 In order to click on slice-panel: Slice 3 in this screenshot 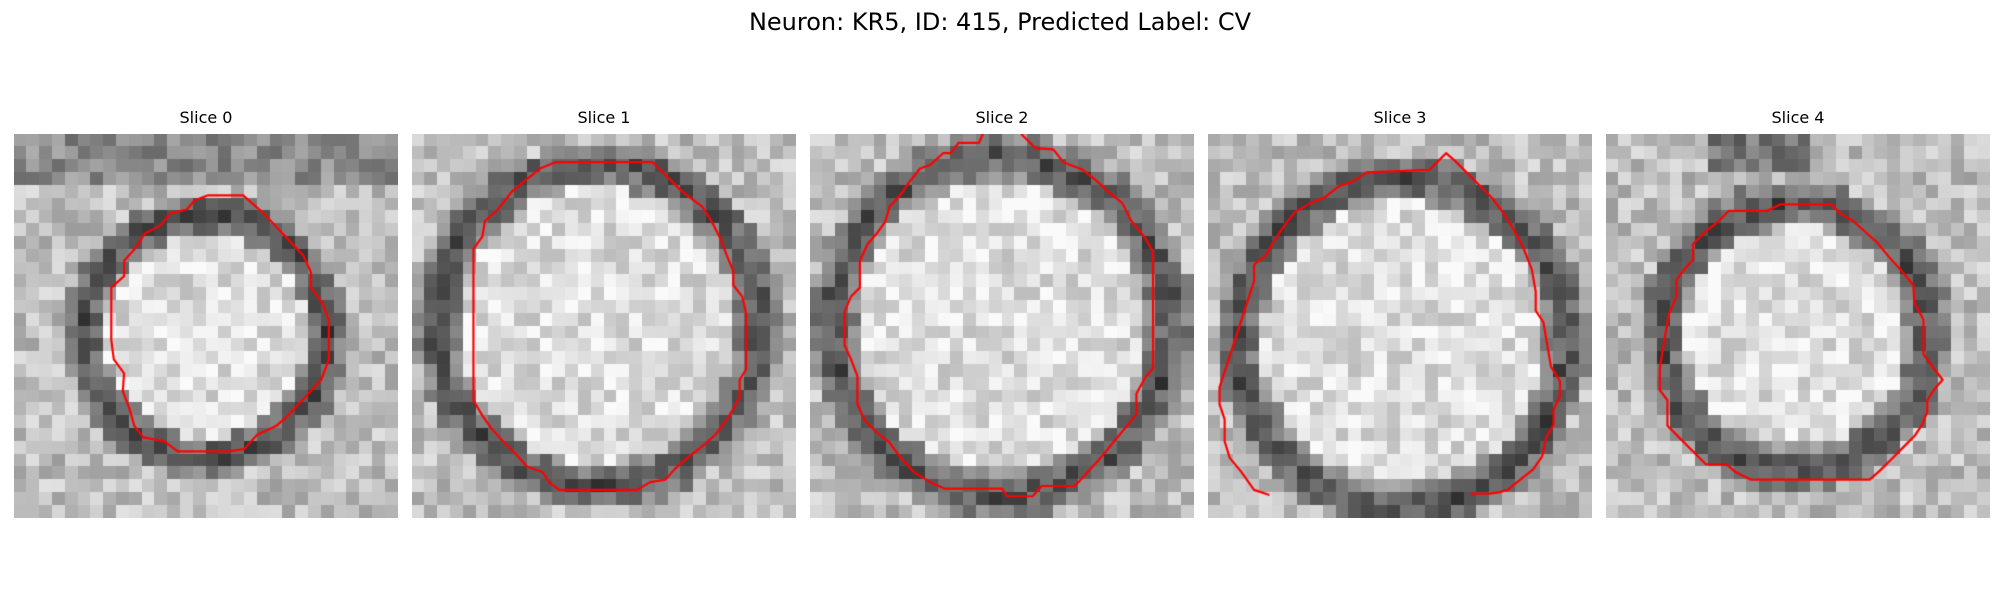, I will do `click(1400, 313)`.